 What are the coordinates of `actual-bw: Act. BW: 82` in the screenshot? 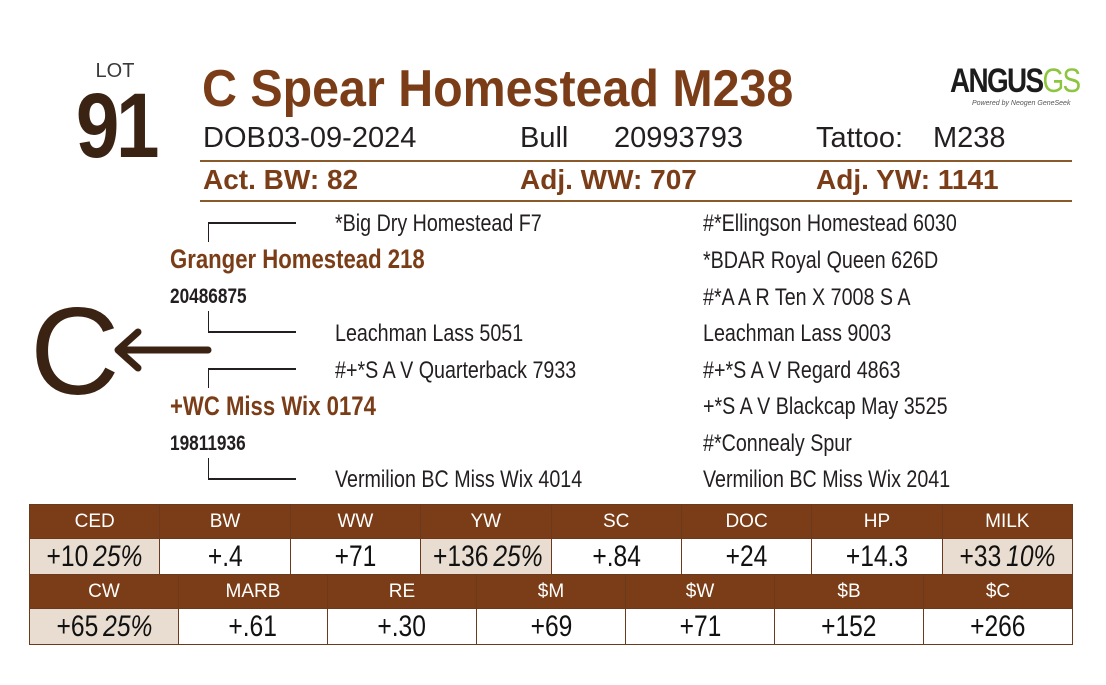 It's located at (281, 179).